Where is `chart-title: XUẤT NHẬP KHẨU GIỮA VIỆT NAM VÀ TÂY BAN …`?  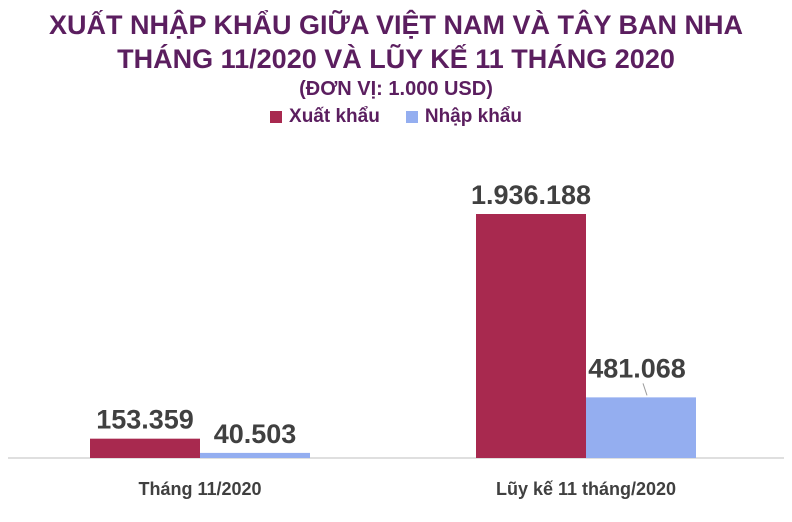
chart-title: XUẤT NHẬP KHẨU GIỮA VIỆT NAM VÀ TÂY BAN … is located at coordinates (396, 25).